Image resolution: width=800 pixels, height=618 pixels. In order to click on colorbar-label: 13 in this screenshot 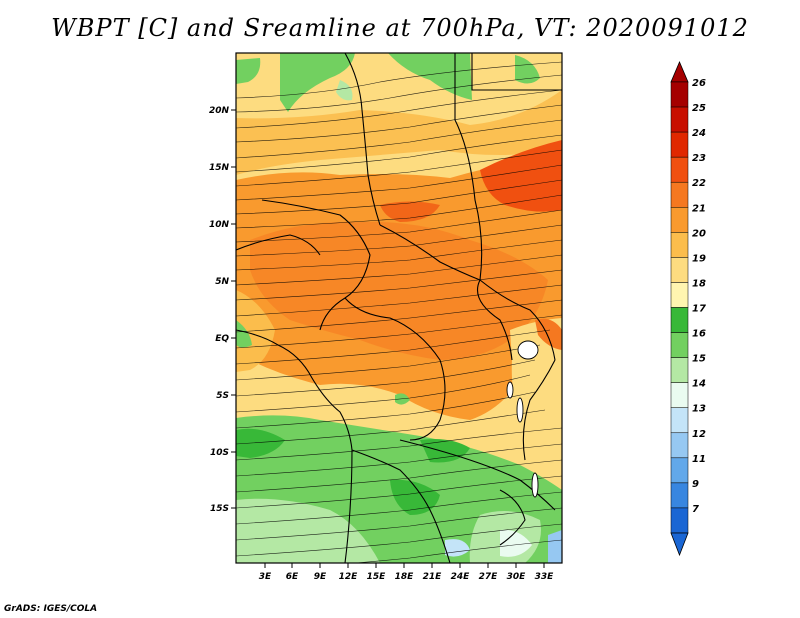, I will do `click(699, 409)`.